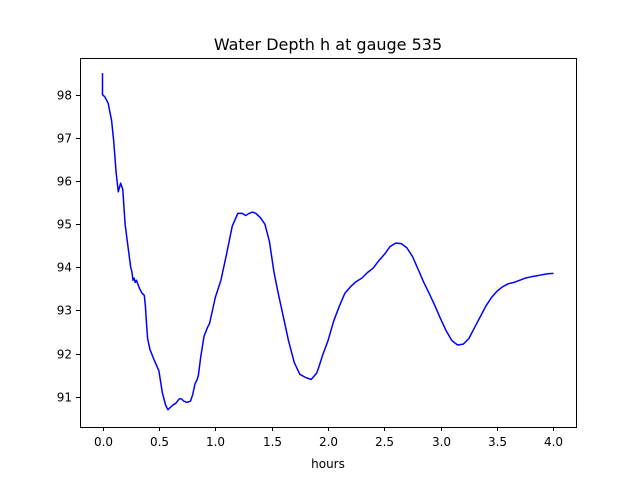 The width and height of the screenshot is (640, 480). Describe the element at coordinates (215, 442) in the screenshot. I see `x-tick-label: 1.0` at that location.